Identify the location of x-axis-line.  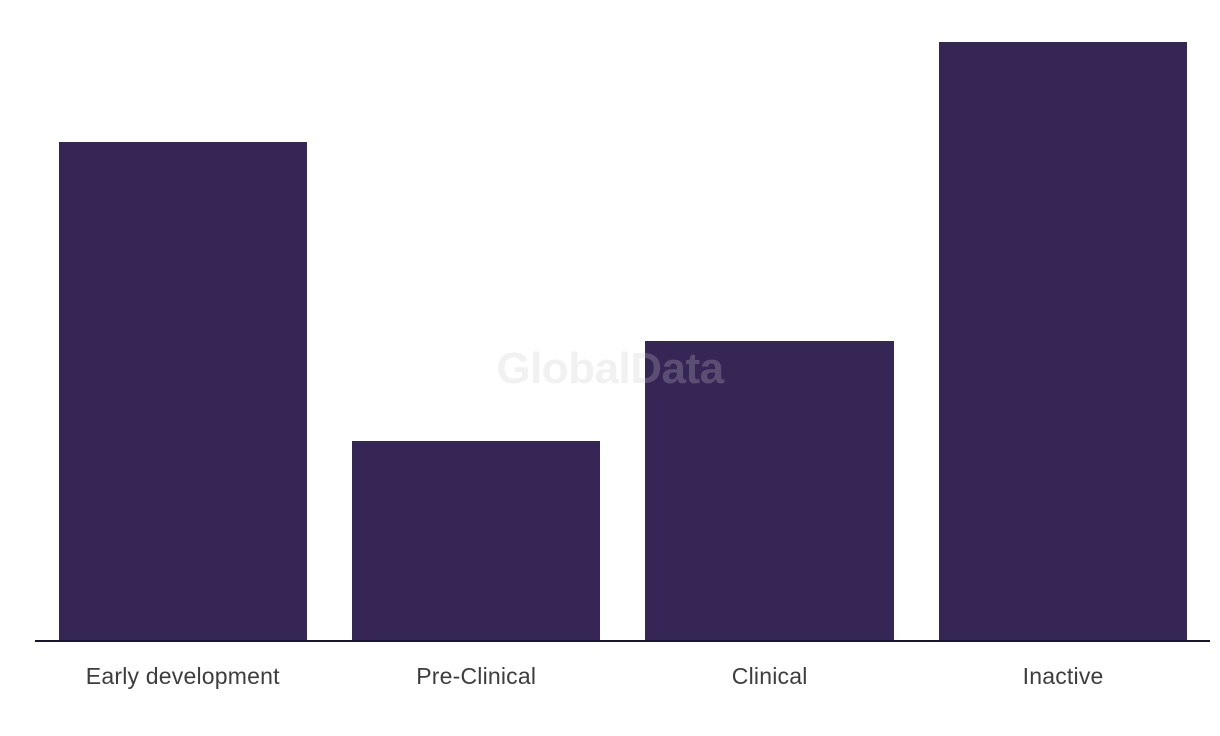
(622, 640).